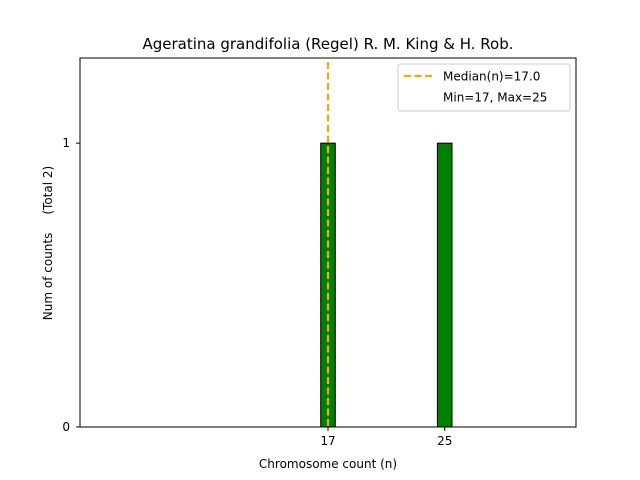 The height and width of the screenshot is (480, 640). What do you see at coordinates (444, 441) in the screenshot?
I see `x-tick-label-25: 25` at bounding box center [444, 441].